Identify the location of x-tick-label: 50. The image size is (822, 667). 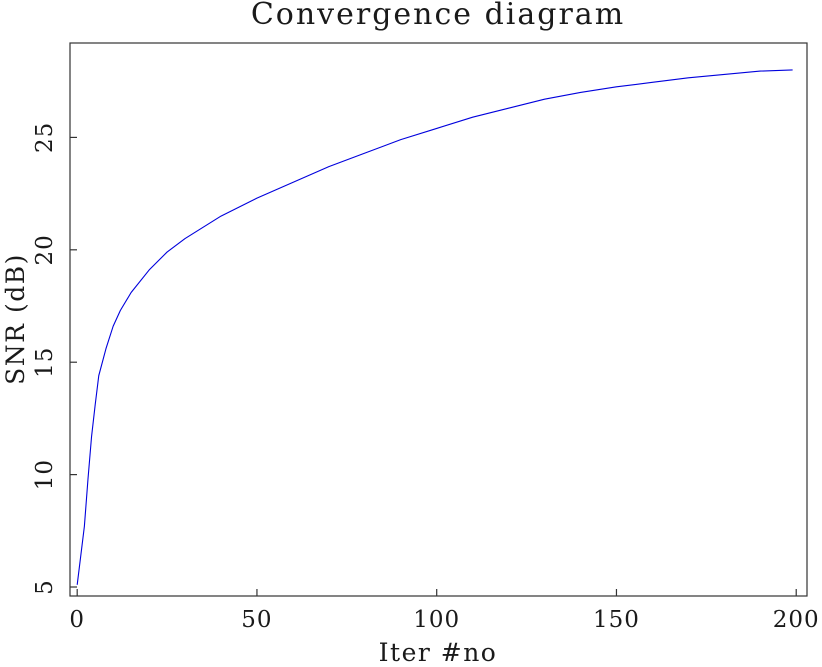
(256, 620).